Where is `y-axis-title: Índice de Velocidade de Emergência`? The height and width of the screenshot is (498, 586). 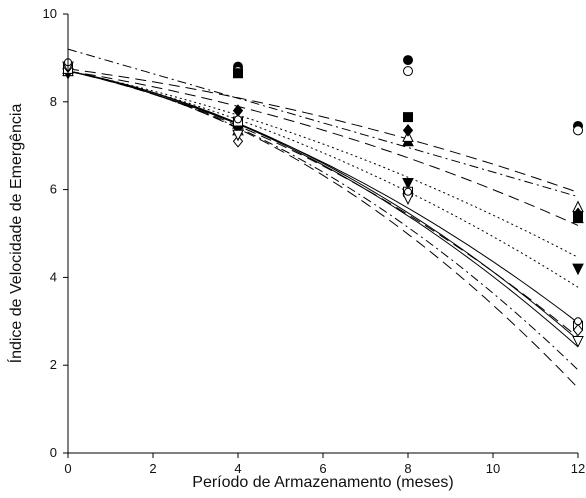
y-axis-title: Índice de Velocidade de Emergência is located at coordinates (15, 234).